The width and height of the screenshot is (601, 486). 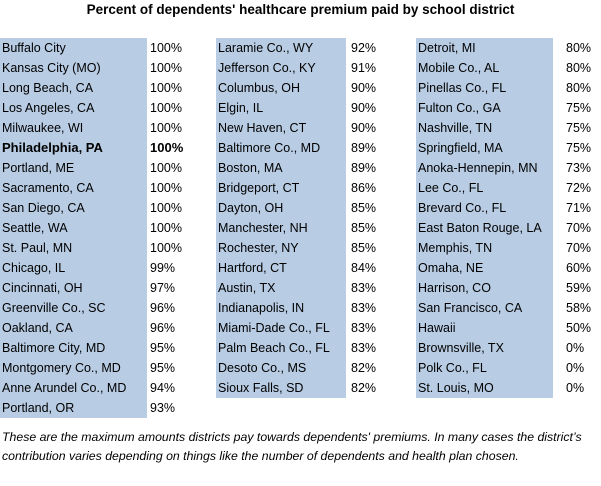 I want to click on district-name: Brownsville, TX, so click(x=484, y=348).